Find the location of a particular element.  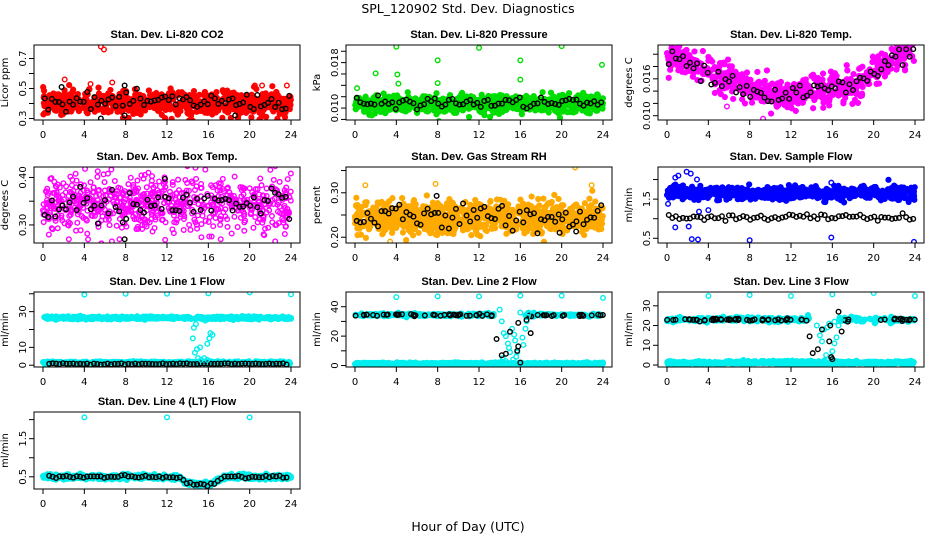

panel-title: Stan. Dev. Gas Stream RH is located at coordinates (479, 157).